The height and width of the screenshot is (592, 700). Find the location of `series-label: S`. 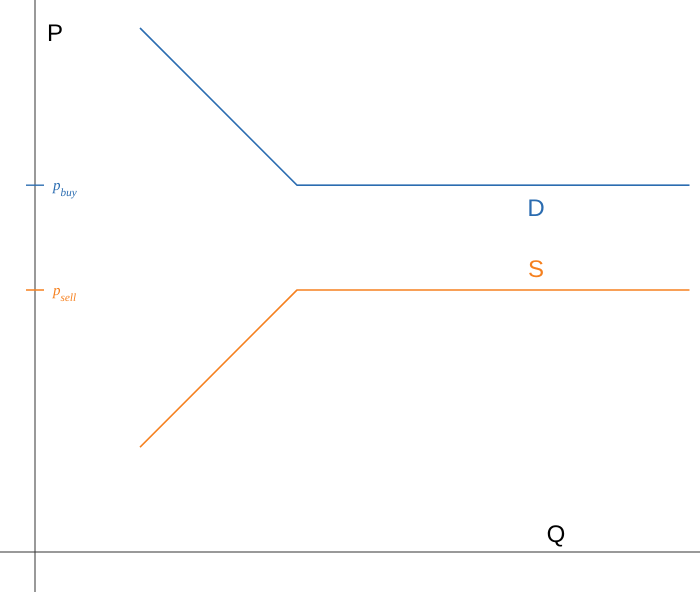

series-label: S is located at coordinates (536, 269).